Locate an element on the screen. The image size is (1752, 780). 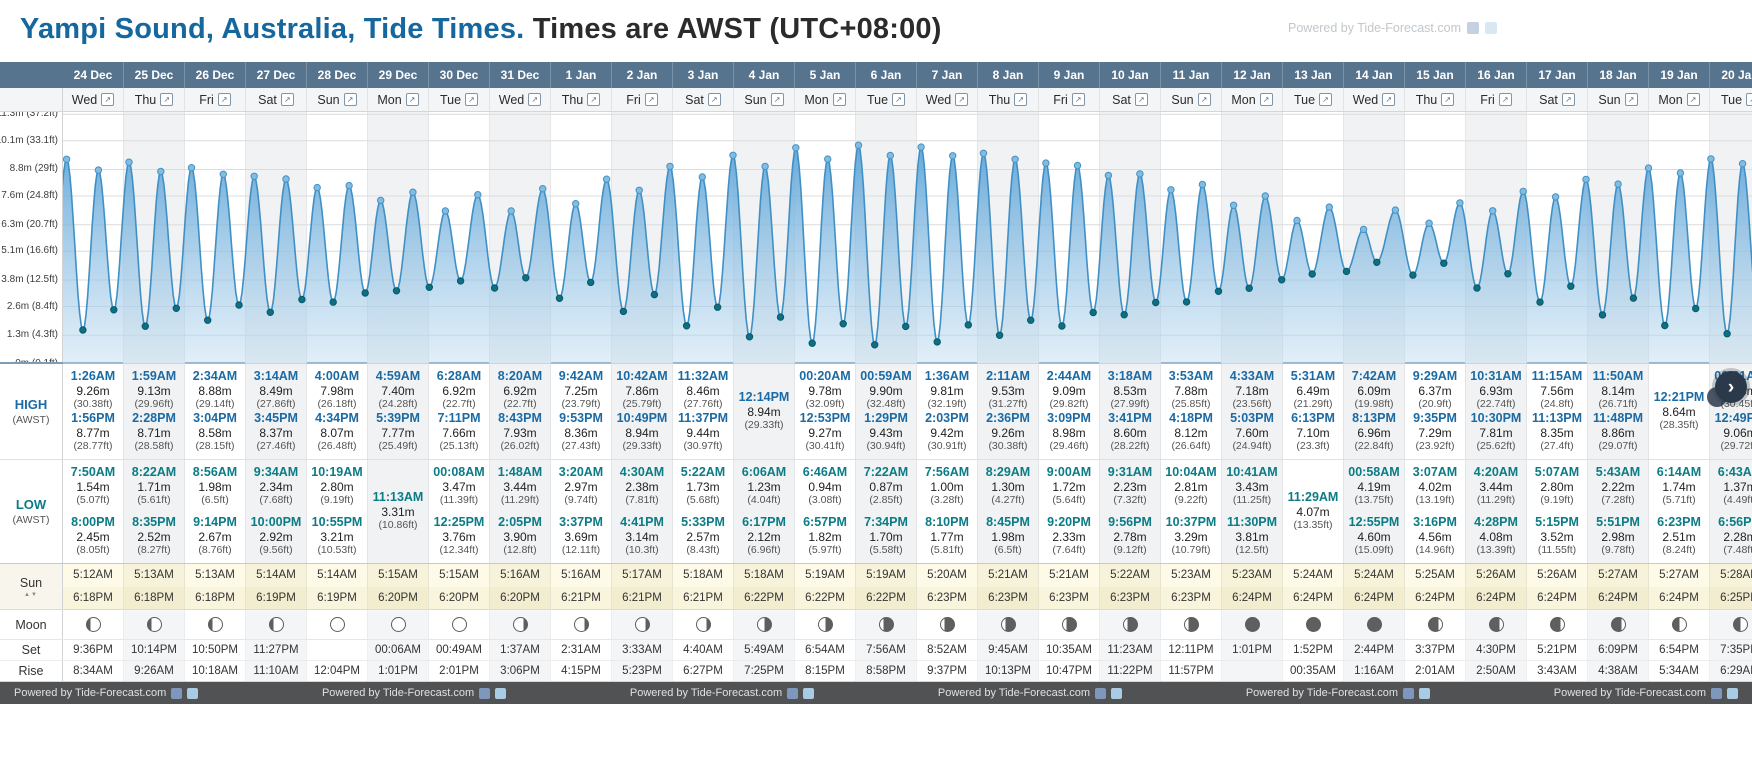
low-tide-height-m: 2.97m is located at coordinates (581, 487).